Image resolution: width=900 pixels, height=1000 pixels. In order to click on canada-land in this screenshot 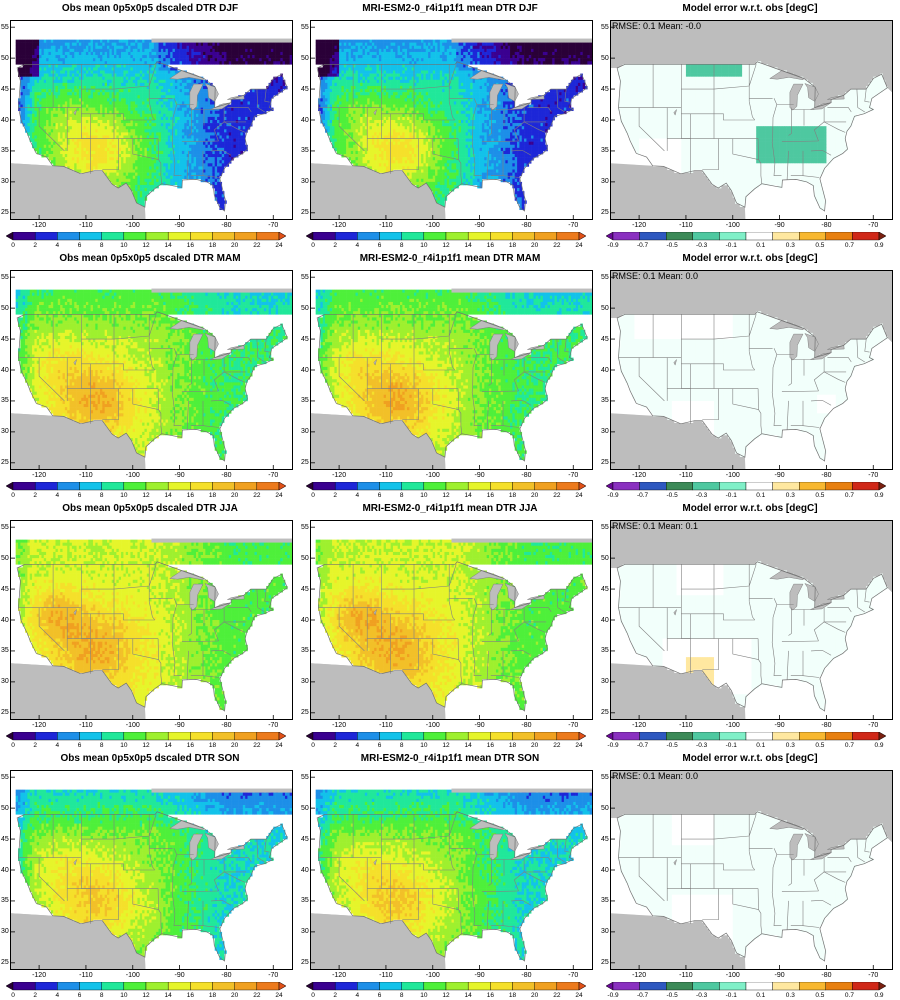, I will do `click(751, 314)`.